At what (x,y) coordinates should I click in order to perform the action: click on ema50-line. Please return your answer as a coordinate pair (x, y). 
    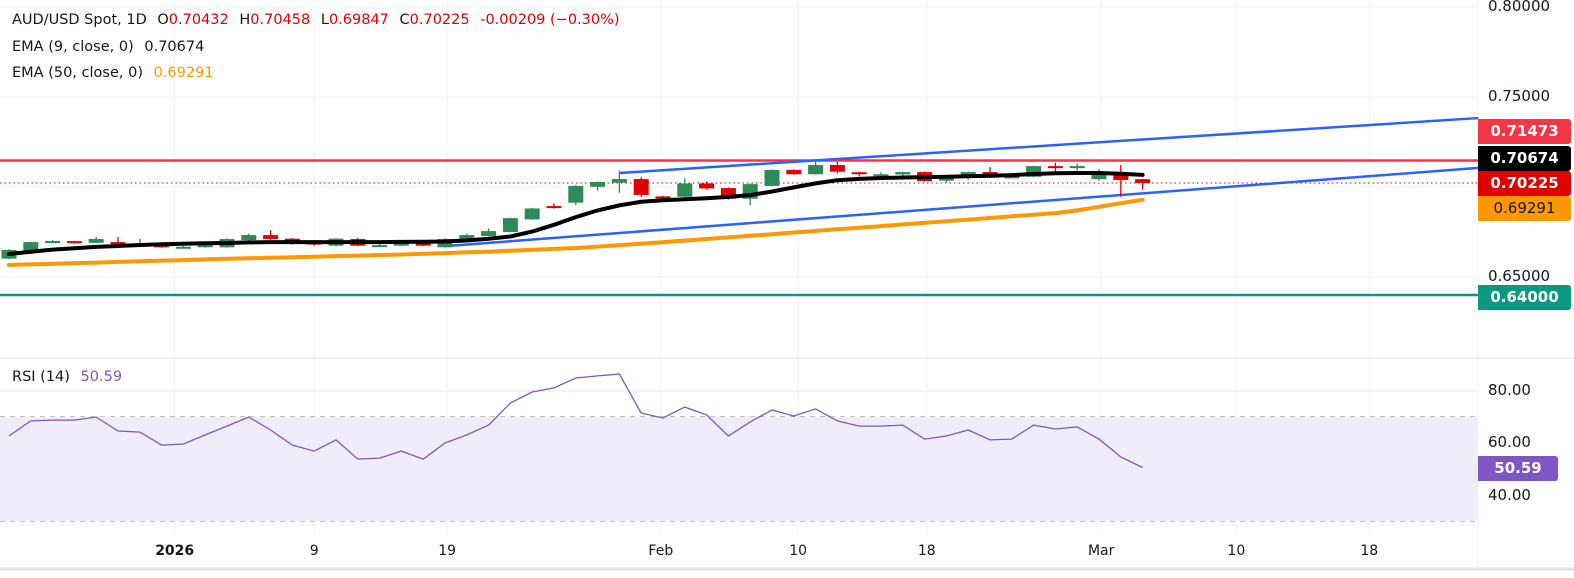
    Looking at the image, I should click on (576, 232).